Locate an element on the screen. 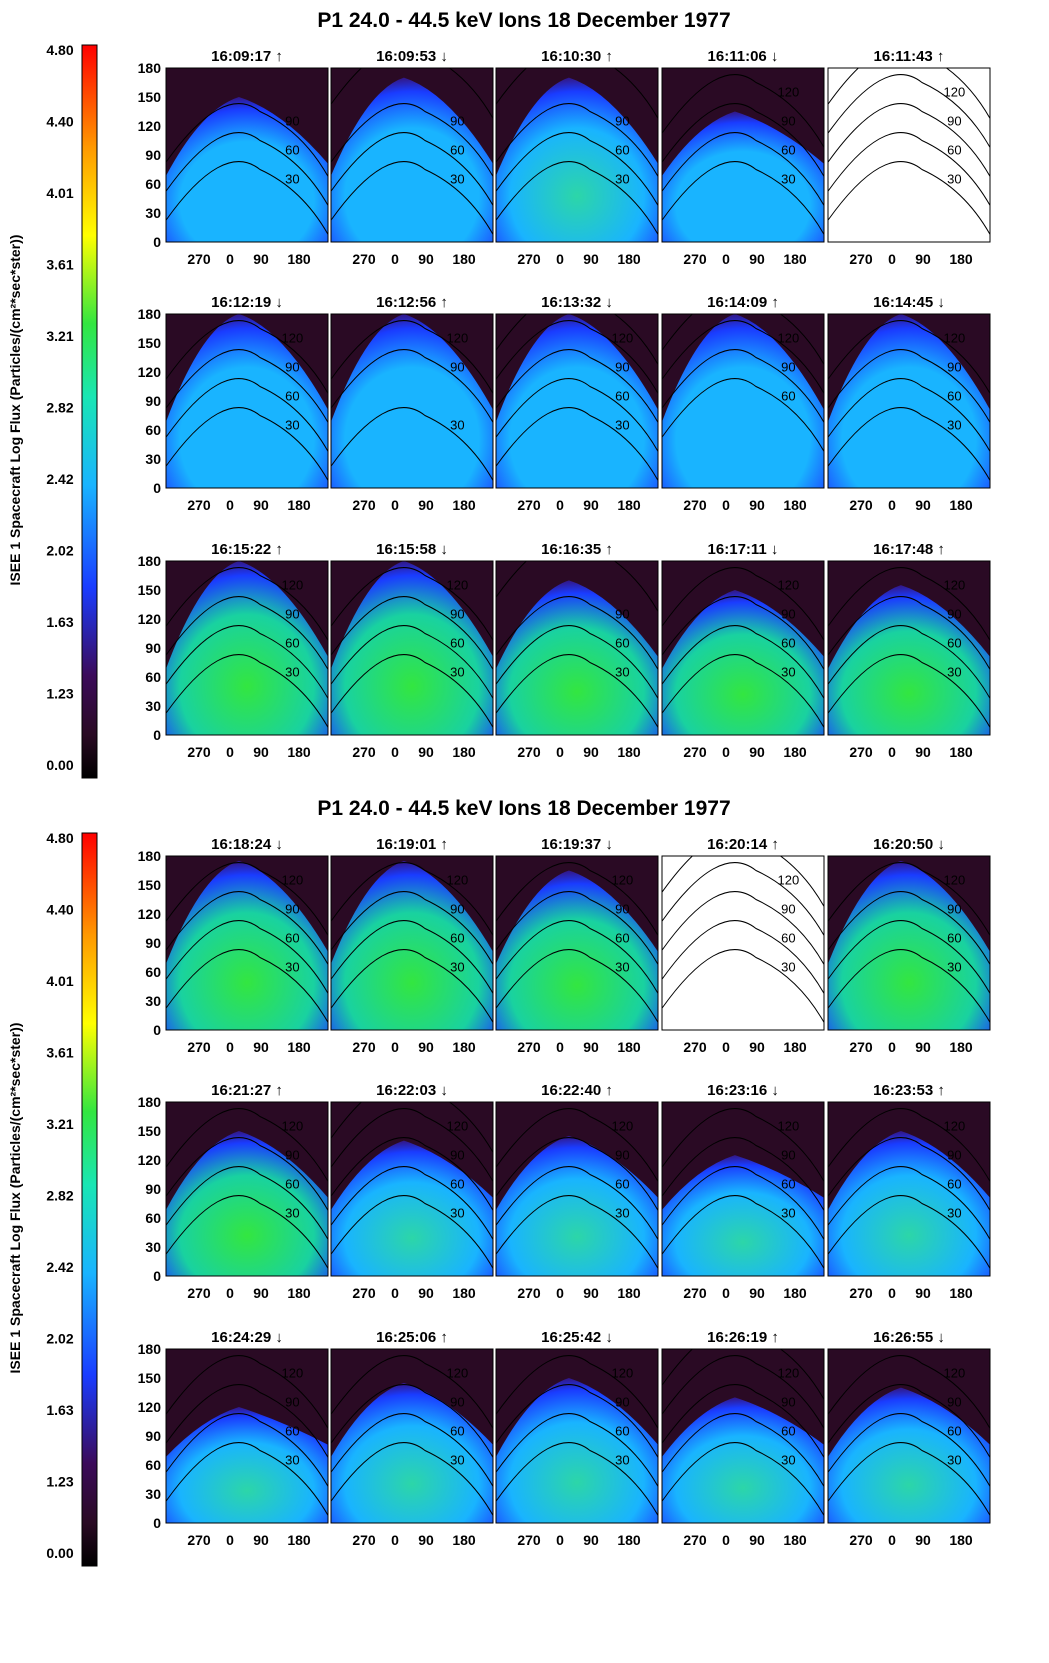  panel: 16:11:43 ↑ 30 60 90 120 150 270 0 90 180 is located at coordinates (909, 157).